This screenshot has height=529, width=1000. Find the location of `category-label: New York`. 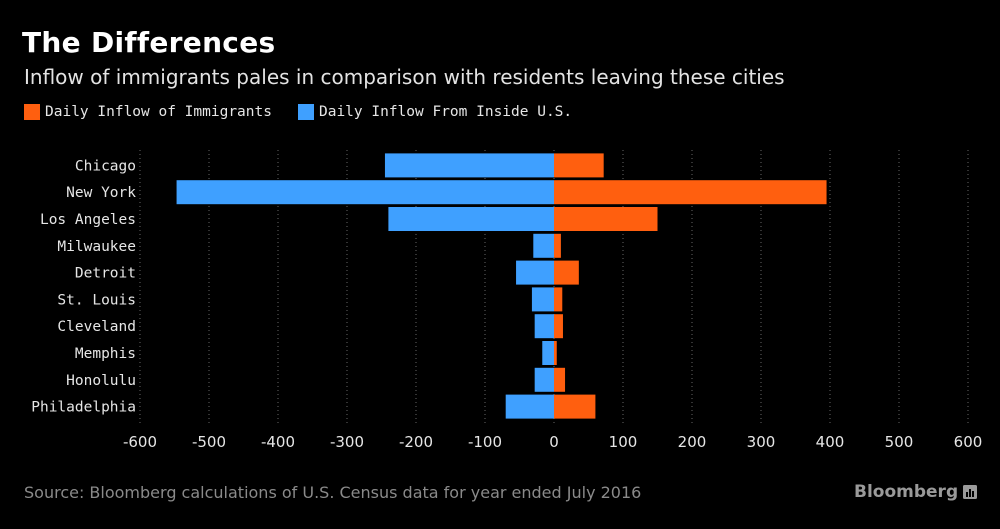

category-label: New York is located at coordinates (101, 193).